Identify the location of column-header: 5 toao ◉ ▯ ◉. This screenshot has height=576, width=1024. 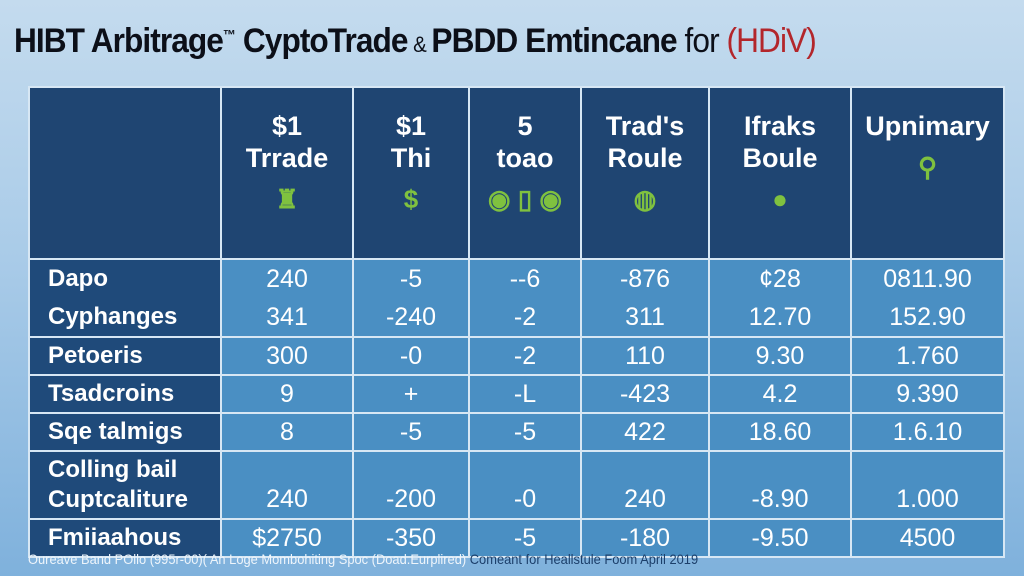
(525, 173).